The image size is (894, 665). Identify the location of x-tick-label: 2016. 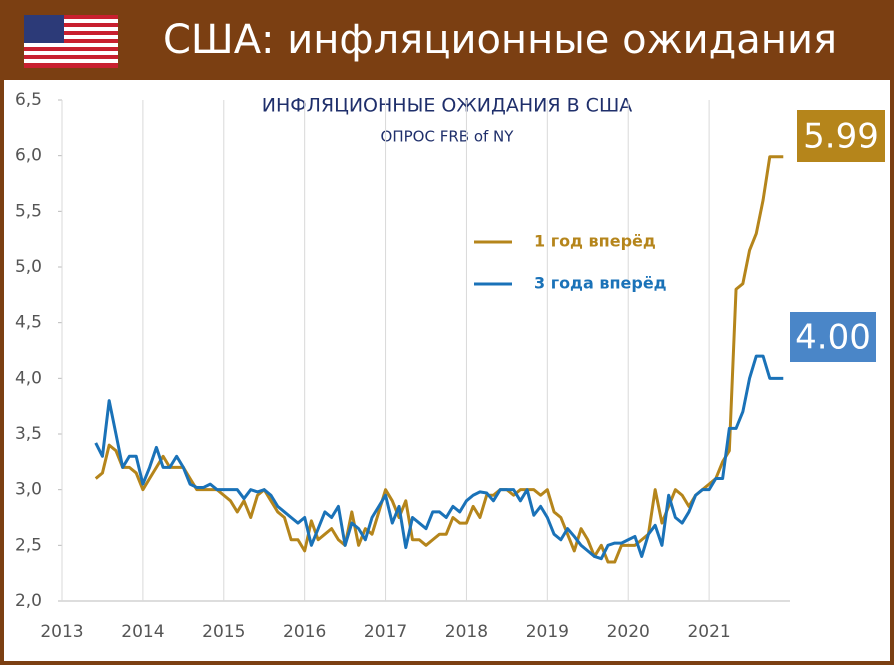
(304, 632).